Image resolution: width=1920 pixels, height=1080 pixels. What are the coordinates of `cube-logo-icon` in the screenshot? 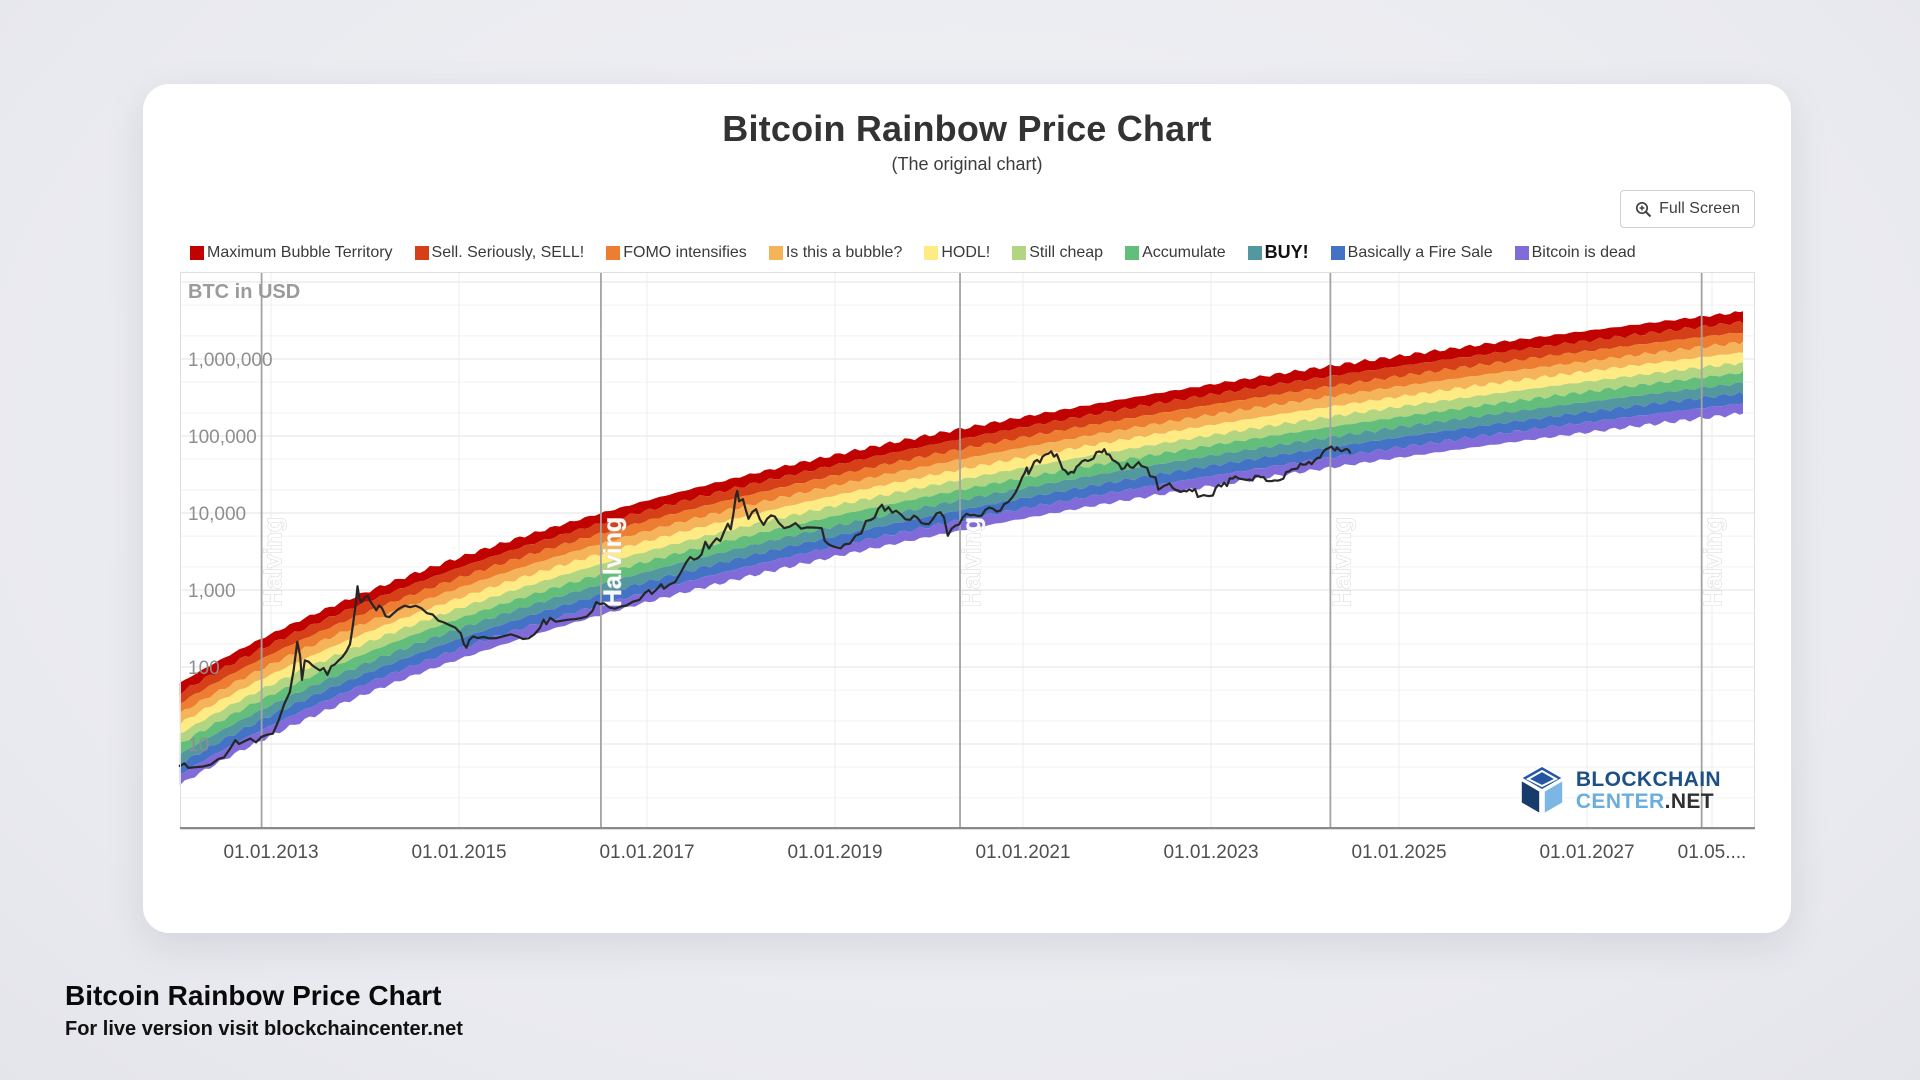 It's located at (1542, 791).